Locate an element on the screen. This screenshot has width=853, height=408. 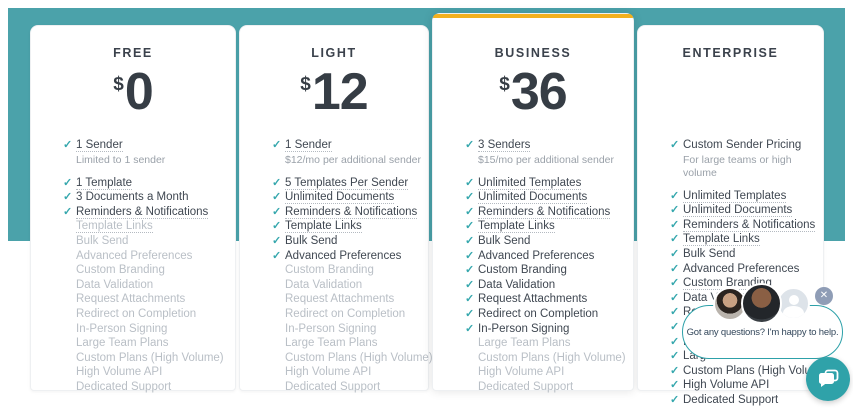
feature-row: ✓Template Links is located at coordinates (146, 226).